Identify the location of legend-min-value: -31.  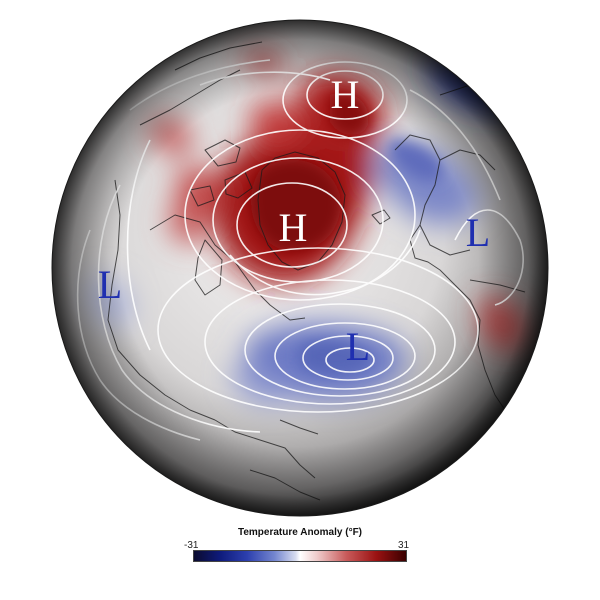
(191, 545).